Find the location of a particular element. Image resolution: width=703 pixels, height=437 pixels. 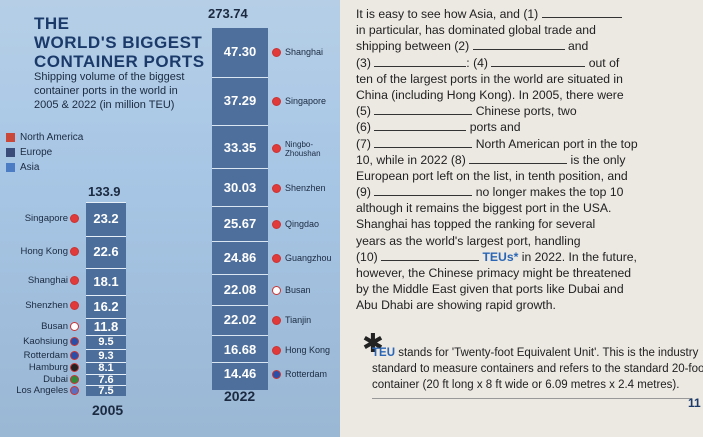

bar-2005-value: 16.2 is located at coordinates (106, 306).